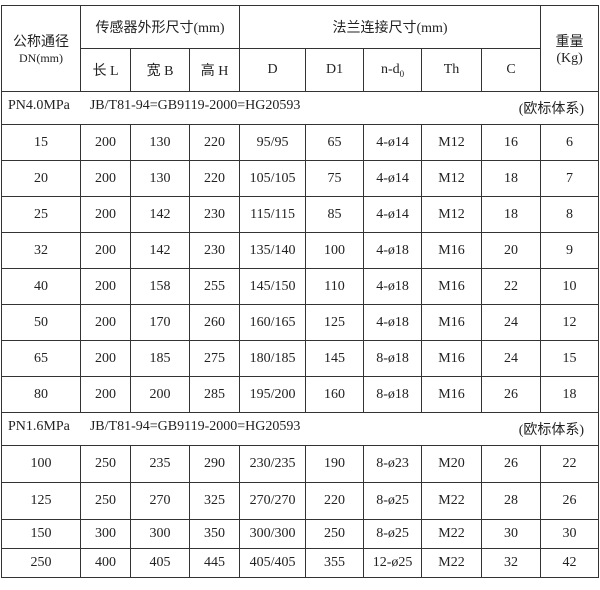  Describe the element at coordinates (335, 286) in the screenshot. I see `table-cell: 110` at that location.